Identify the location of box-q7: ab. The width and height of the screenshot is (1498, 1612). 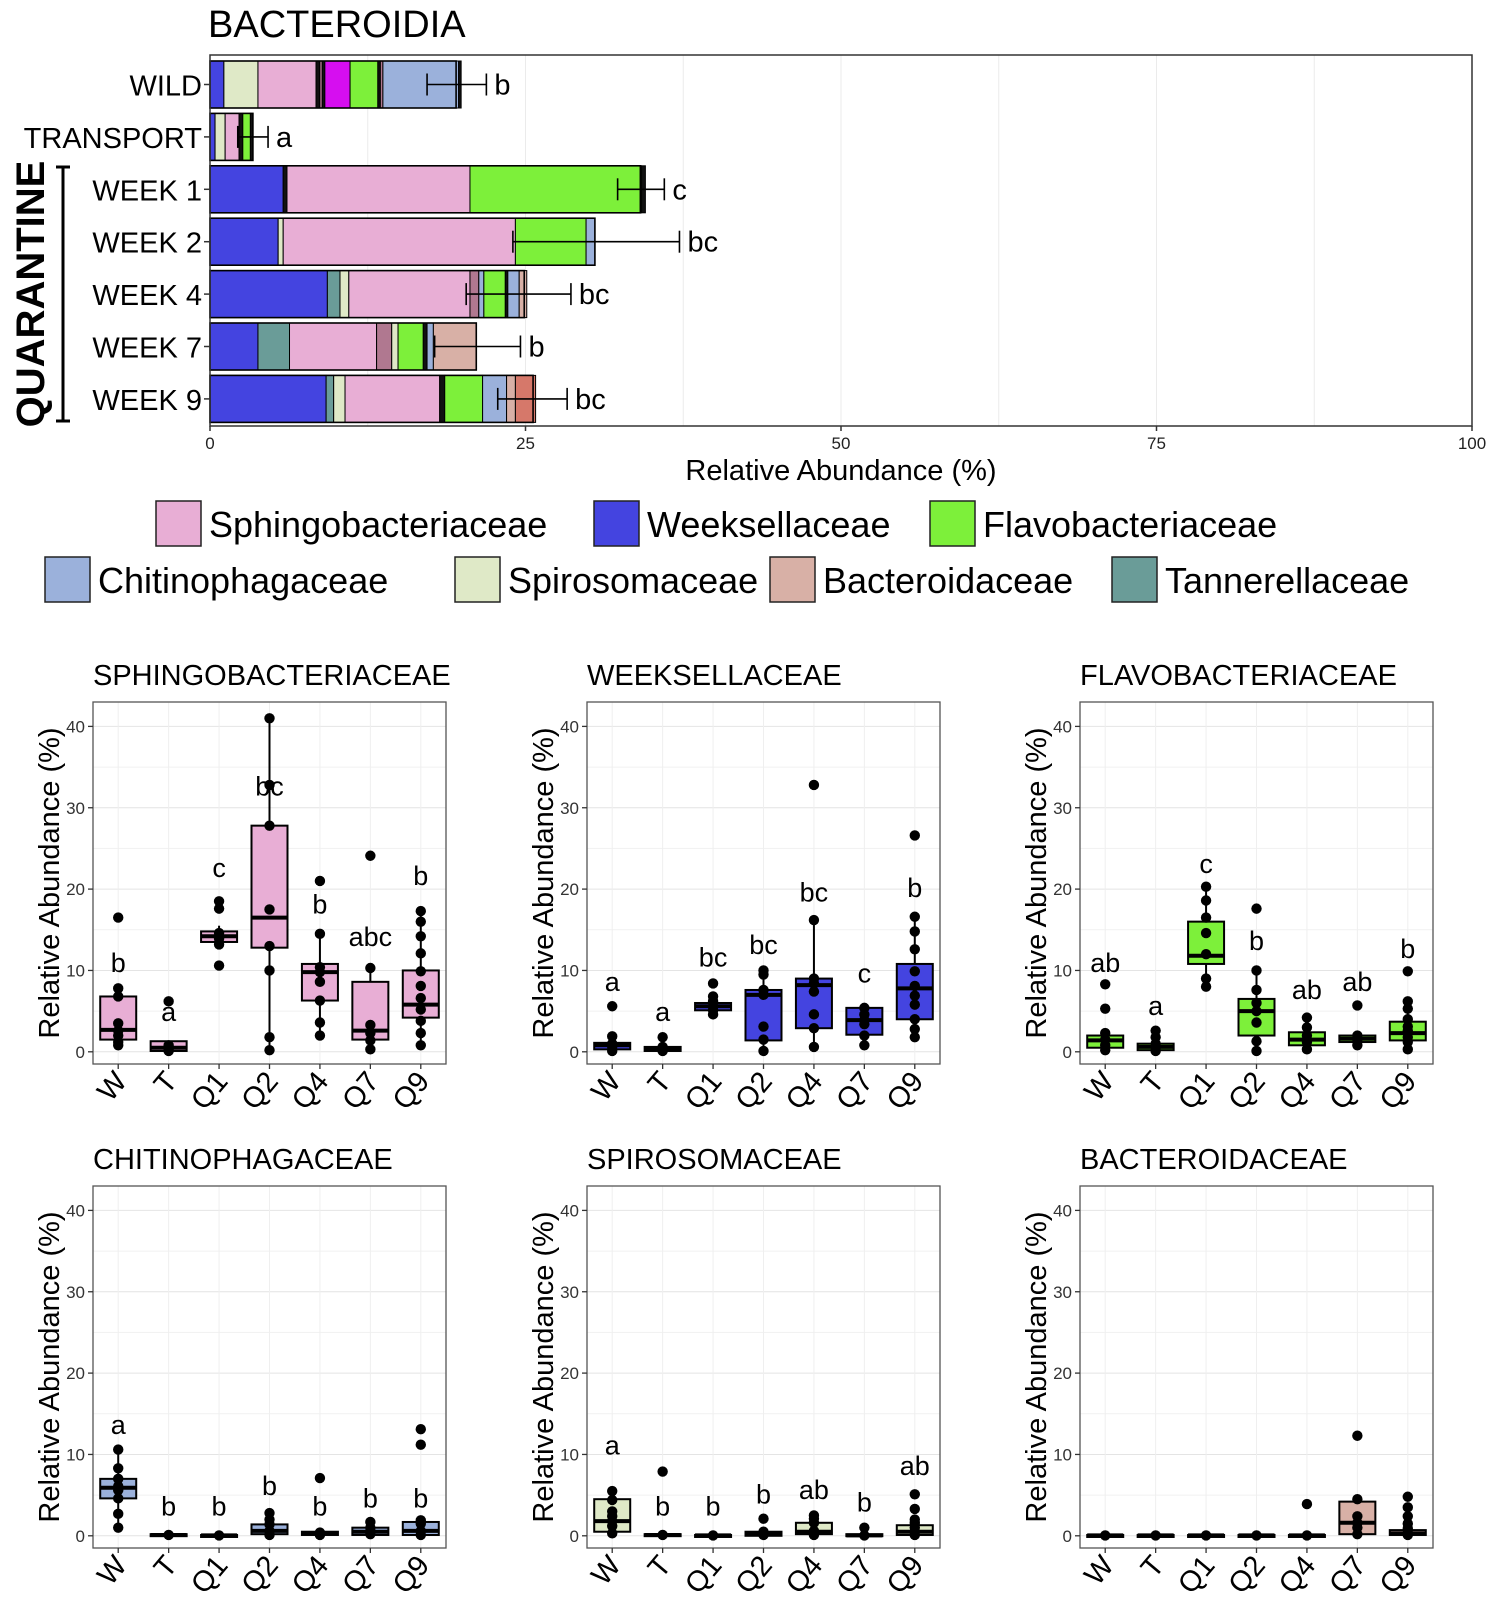
(1357, 1009).